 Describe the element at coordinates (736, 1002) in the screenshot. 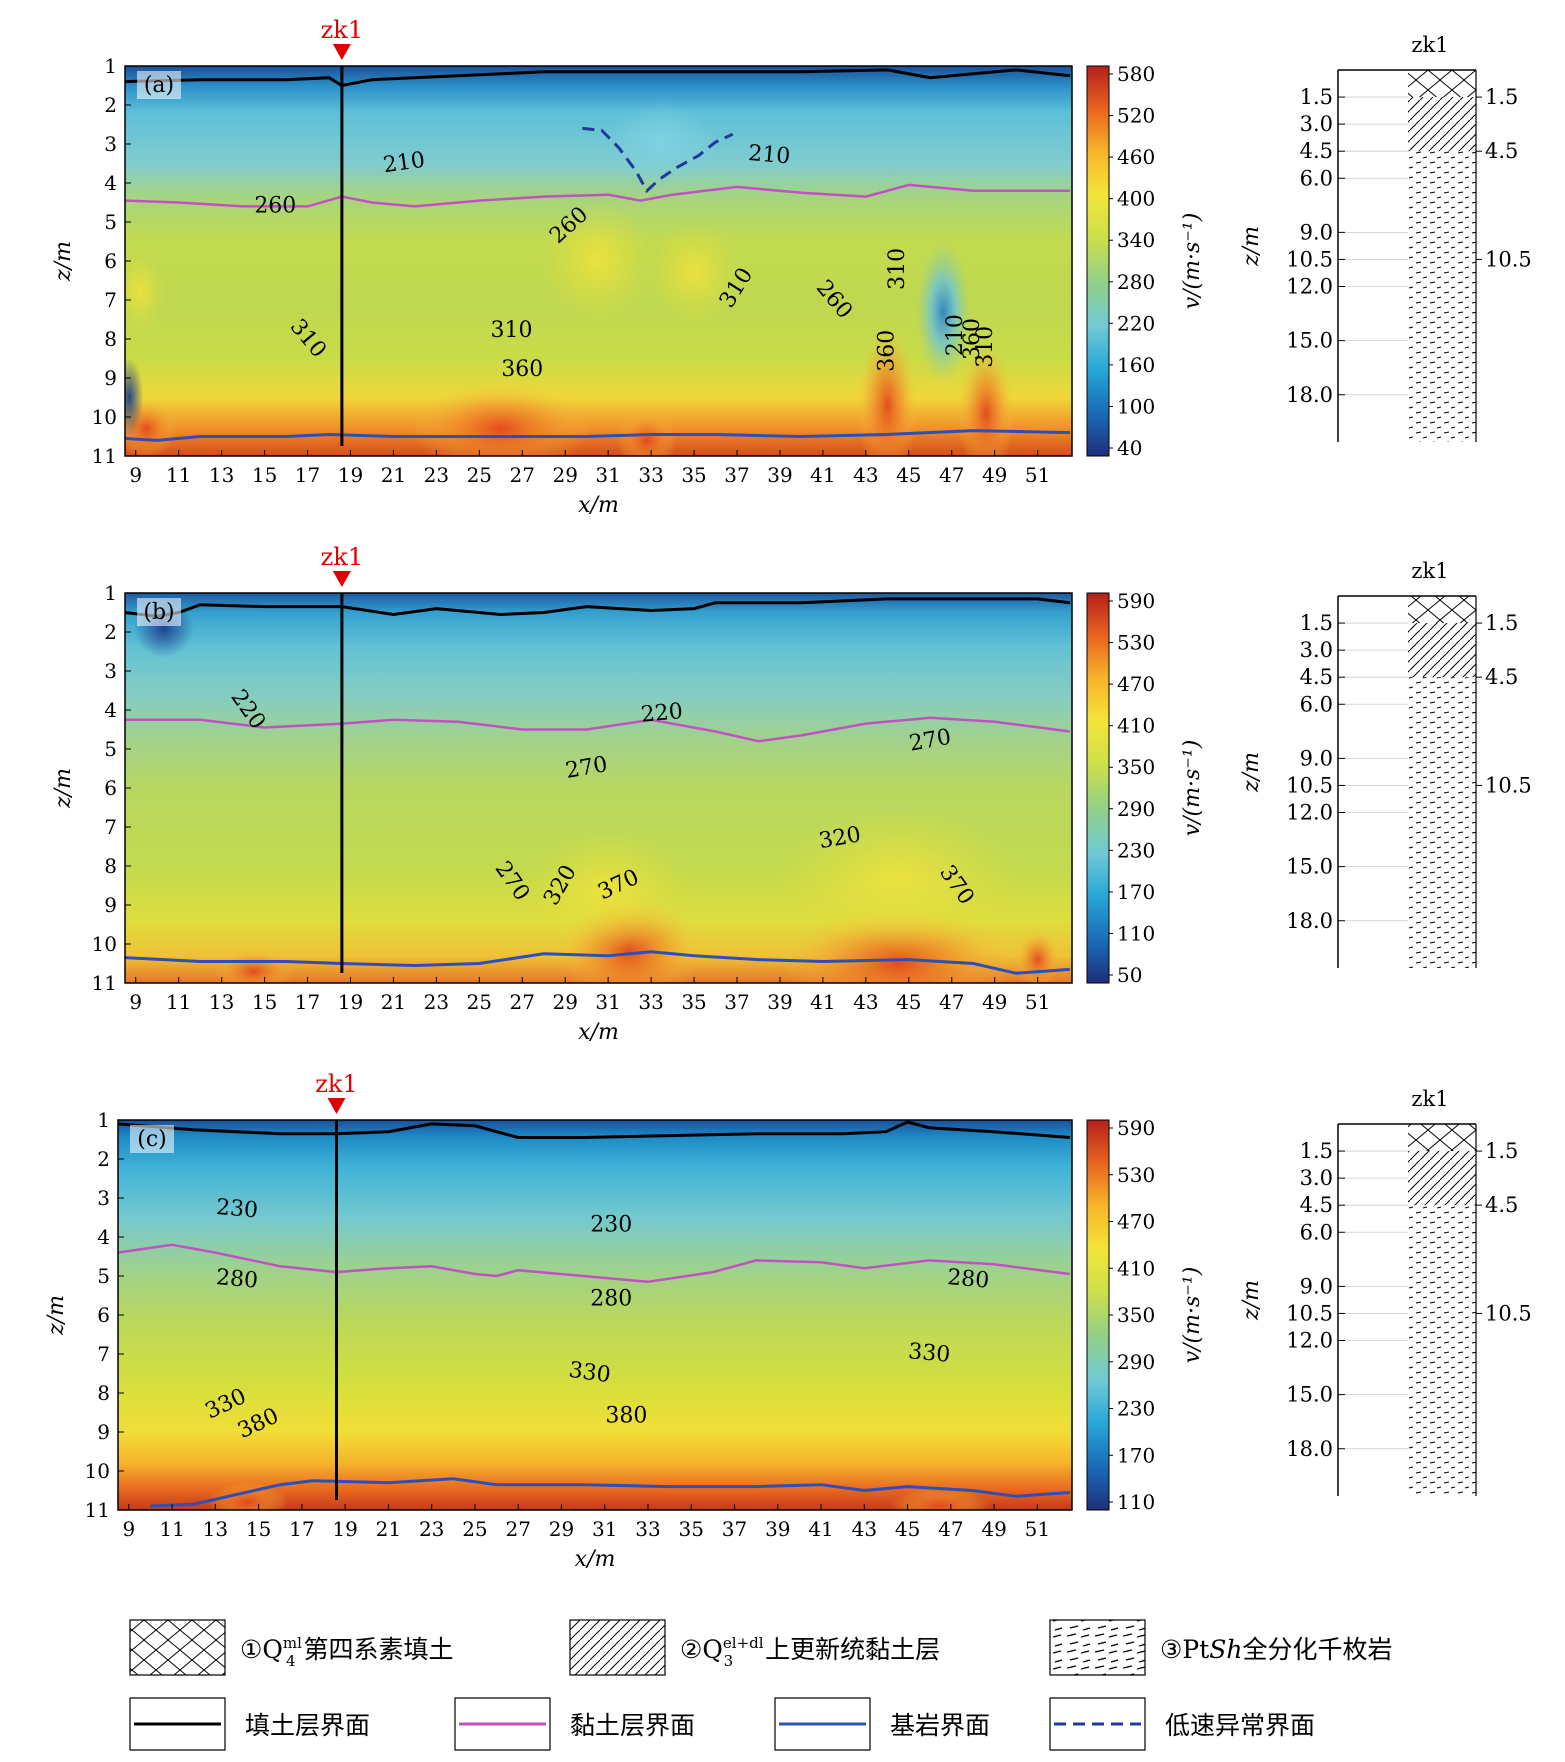

I see `x-tick-label: 37` at that location.